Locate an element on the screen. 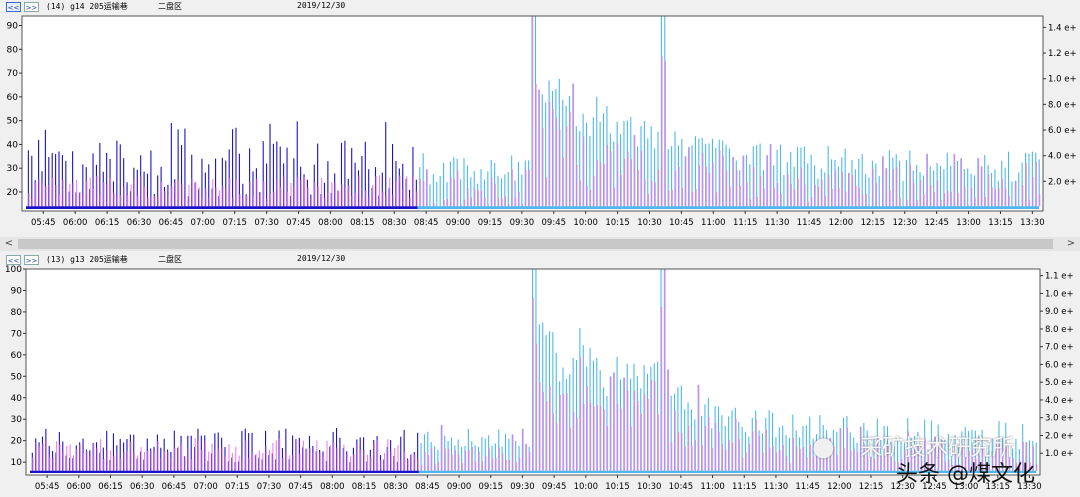 The height and width of the screenshot is (497, 1080). y-tick-label: 60 is located at coordinates (13, 98).